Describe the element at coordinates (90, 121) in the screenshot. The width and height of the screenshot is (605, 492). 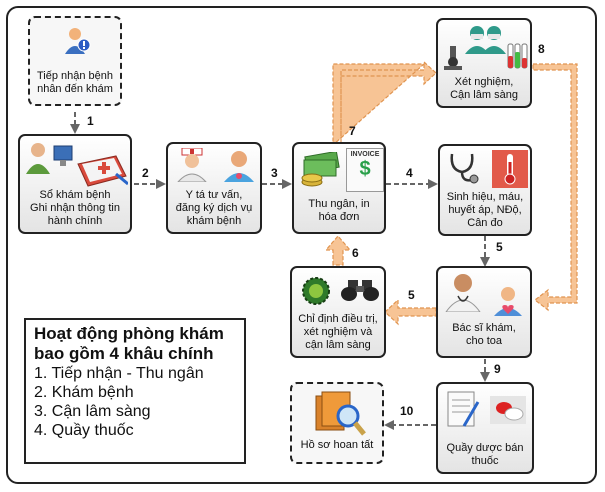
I see `step-1: 1` at that location.